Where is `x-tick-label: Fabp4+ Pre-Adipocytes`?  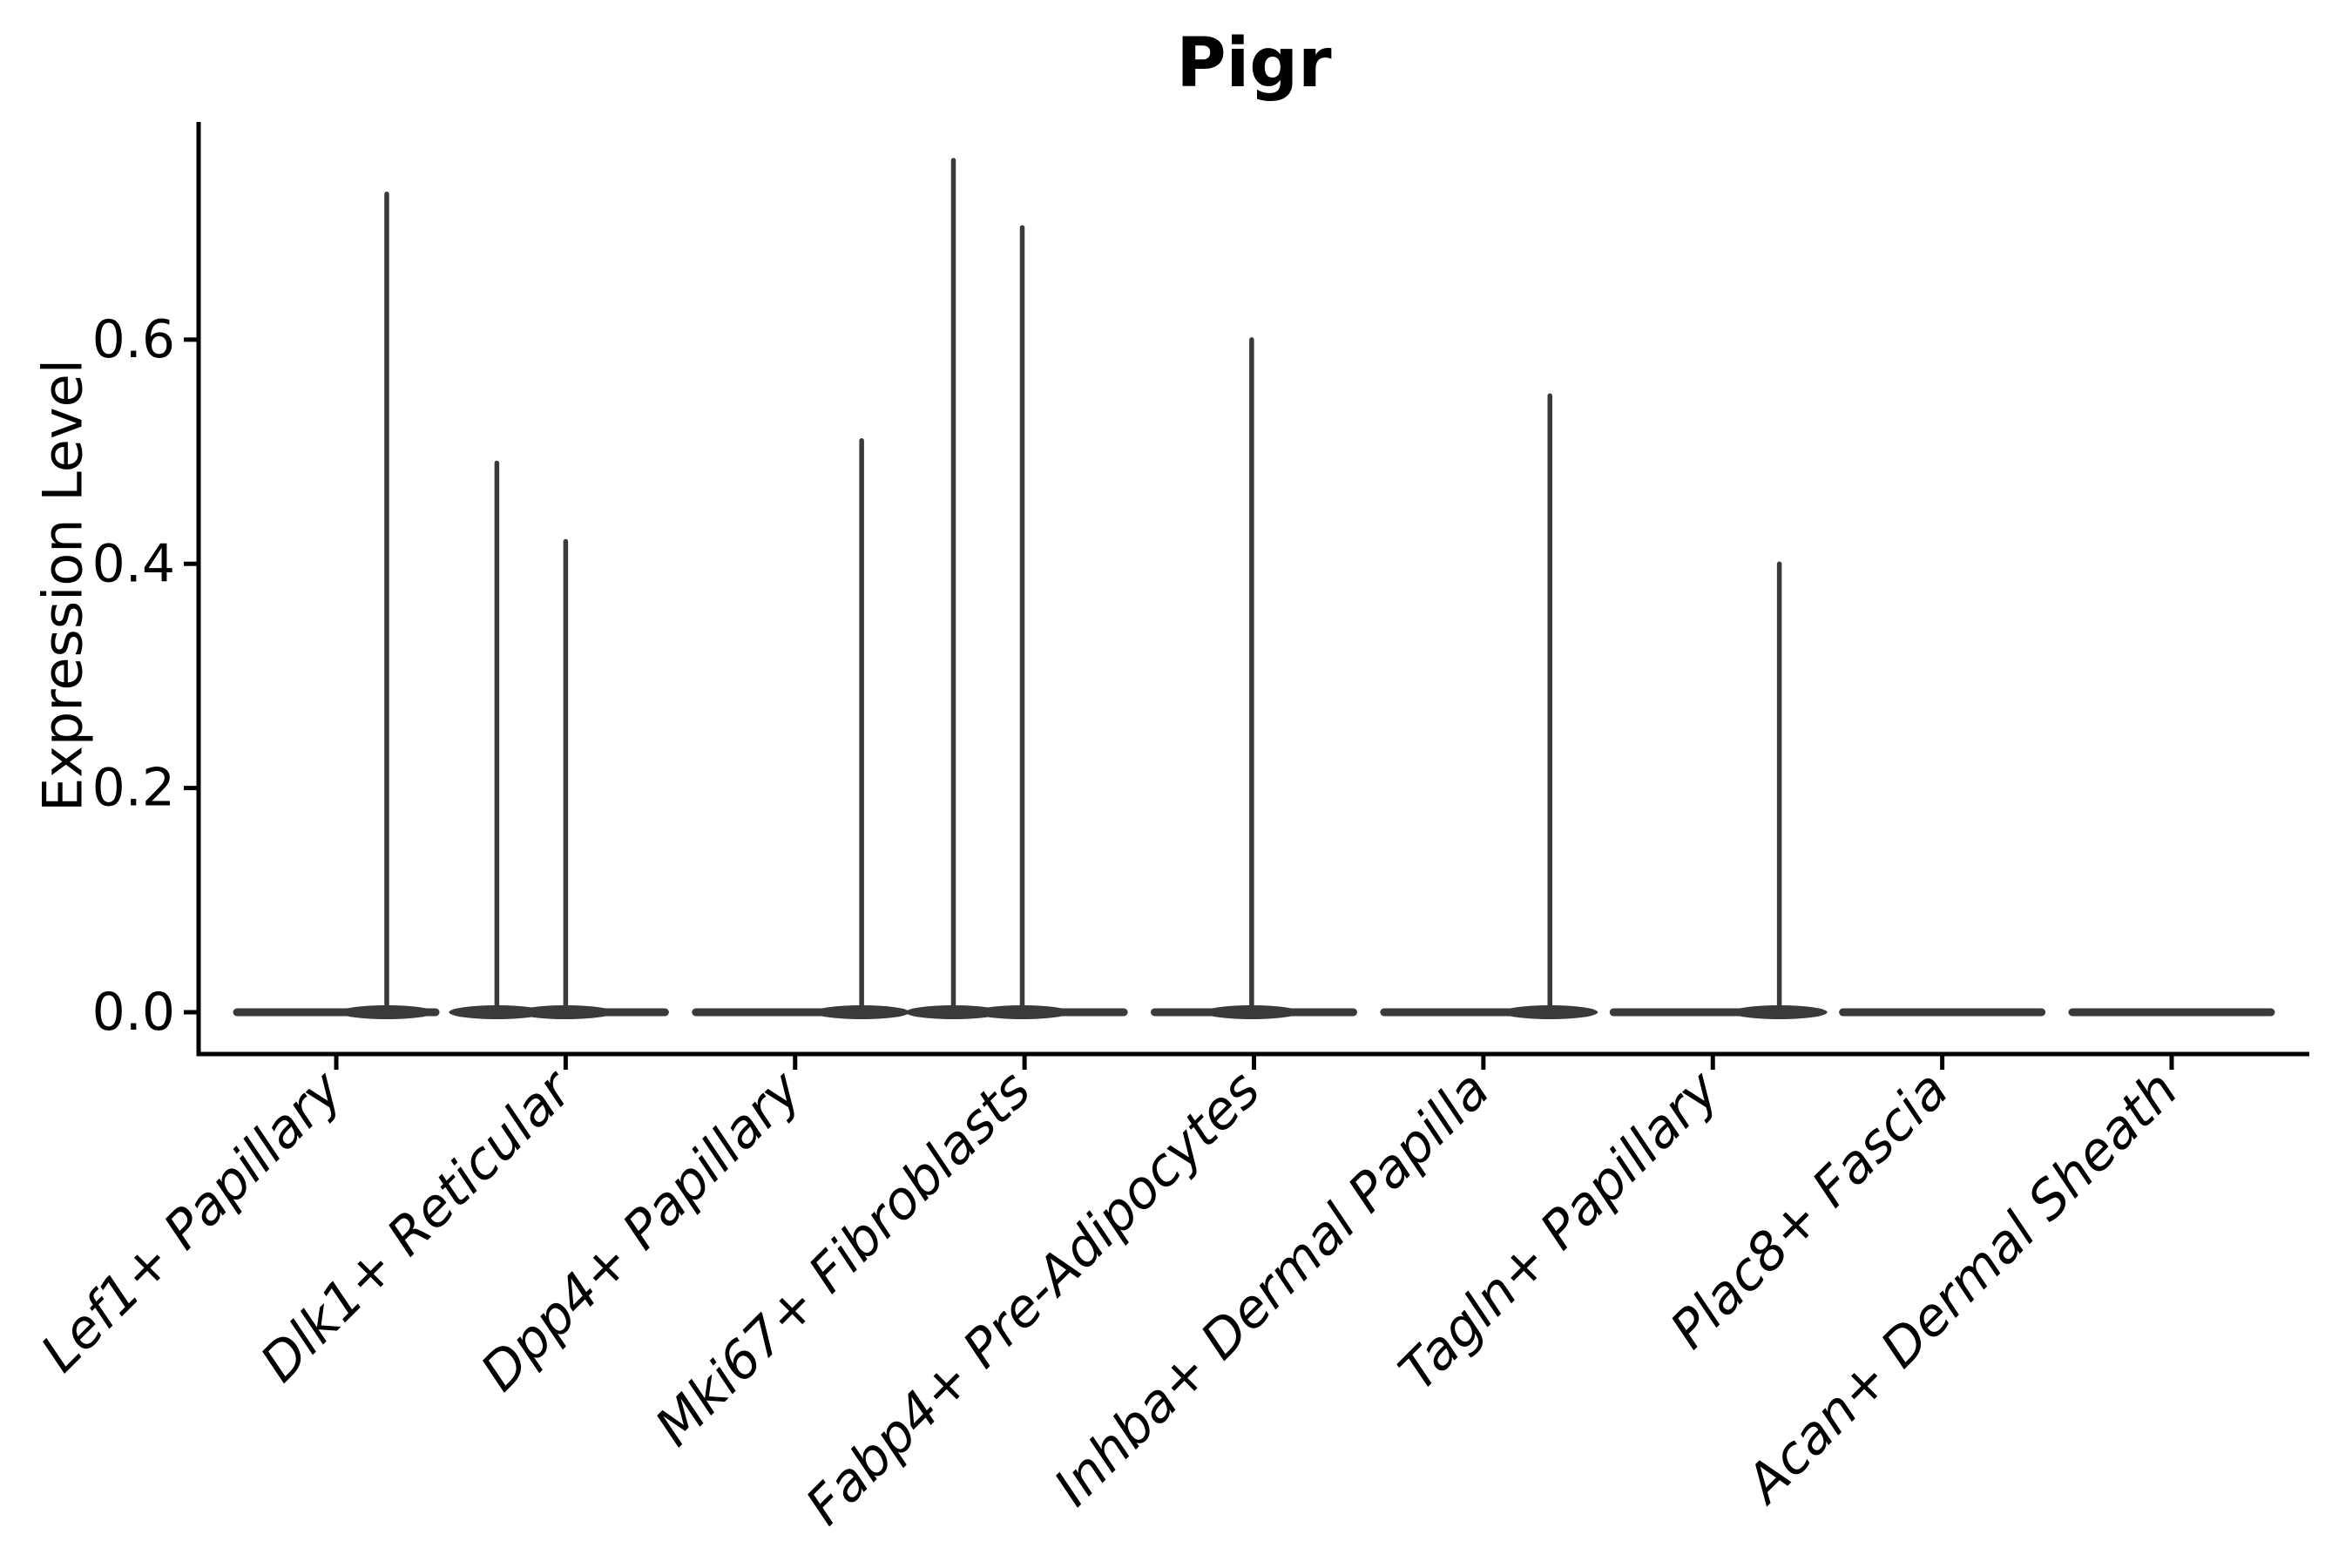
x-tick-label: Fabp4+ Pre-Adipocytes is located at coordinates (1033, 1298).